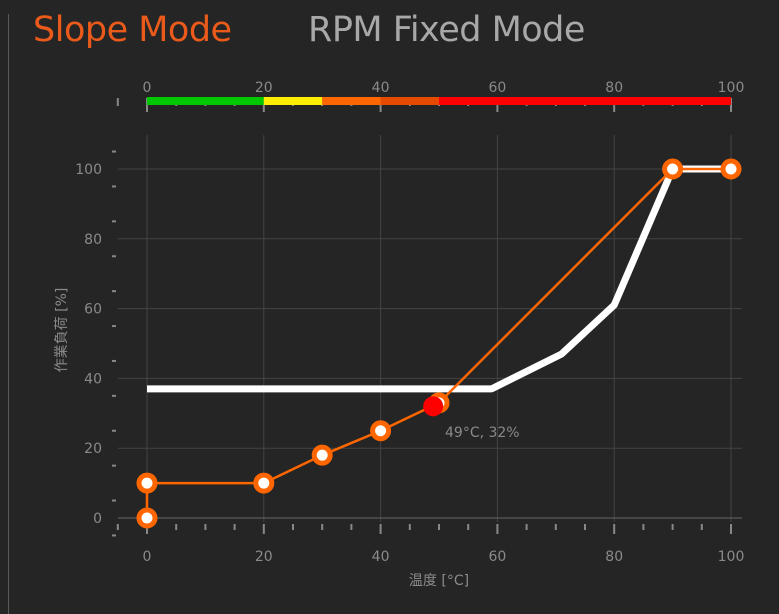  What do you see at coordinates (433, 406) in the screenshot?
I see `current-point` at bounding box center [433, 406].